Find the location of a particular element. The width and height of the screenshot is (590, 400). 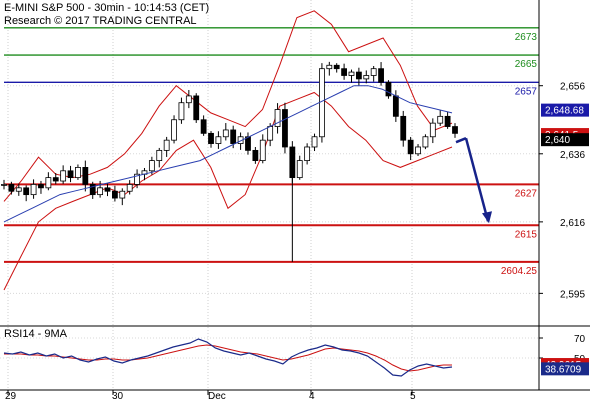

rsi-line is located at coordinates (228, 357).